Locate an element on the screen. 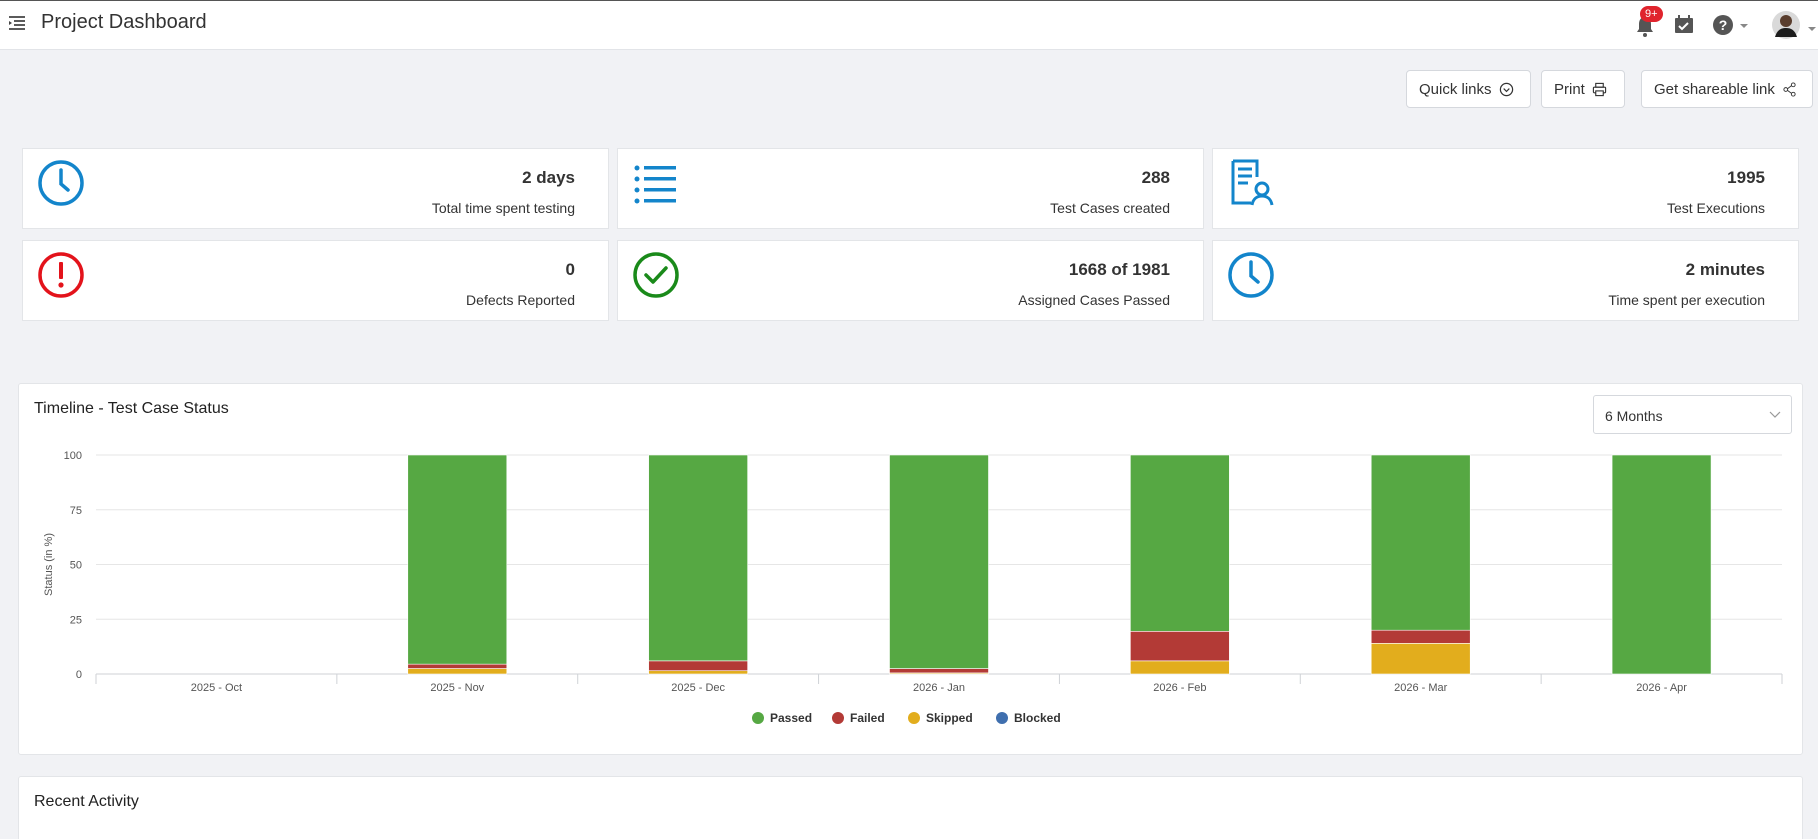  notification-badge: 9+ is located at coordinates (1651, 14).